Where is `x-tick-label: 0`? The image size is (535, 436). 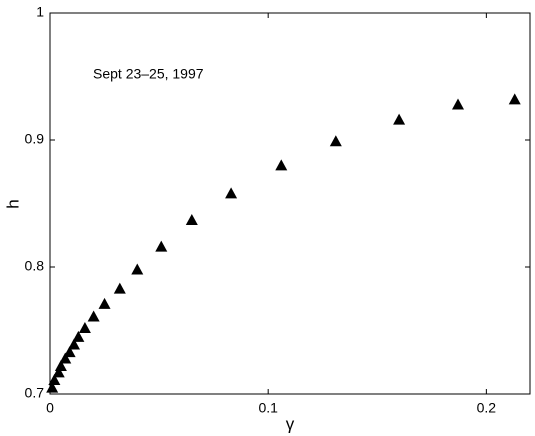 x-tick-label: 0 is located at coordinates (50, 408).